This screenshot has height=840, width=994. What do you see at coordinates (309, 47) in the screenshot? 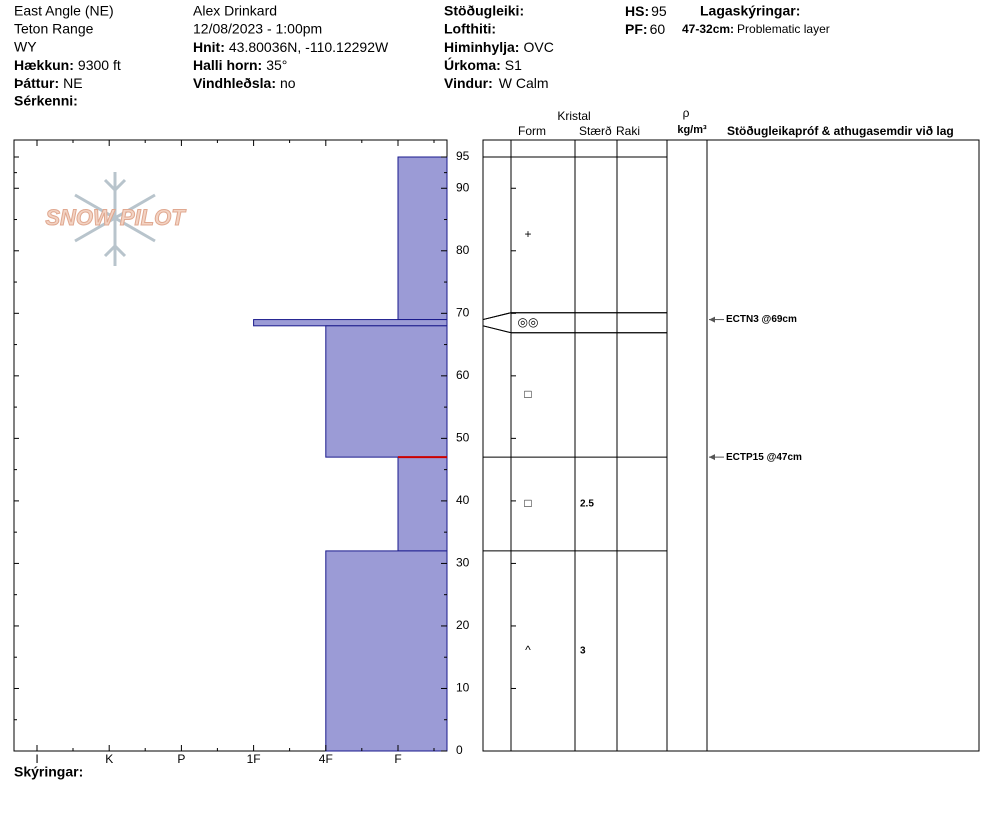
I see `value: 43.80036N, -110.12292W` at bounding box center [309, 47].